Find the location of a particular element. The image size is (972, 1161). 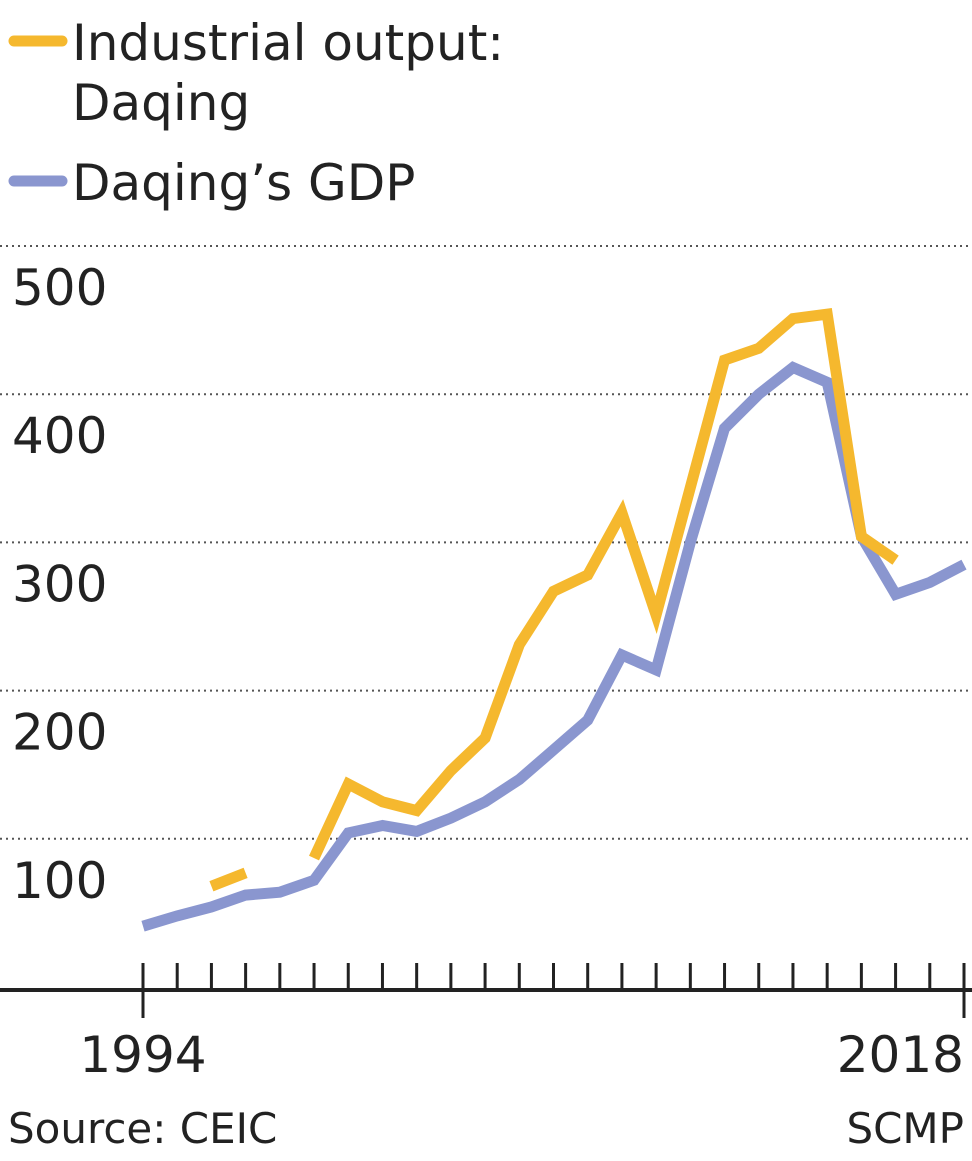

legend-label-gdp: Daqing’s GDP is located at coordinates (243, 183).